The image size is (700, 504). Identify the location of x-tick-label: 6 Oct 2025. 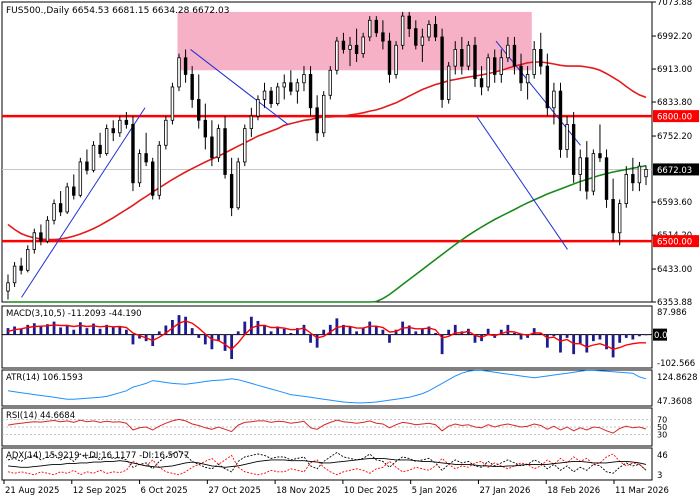
(164, 491).